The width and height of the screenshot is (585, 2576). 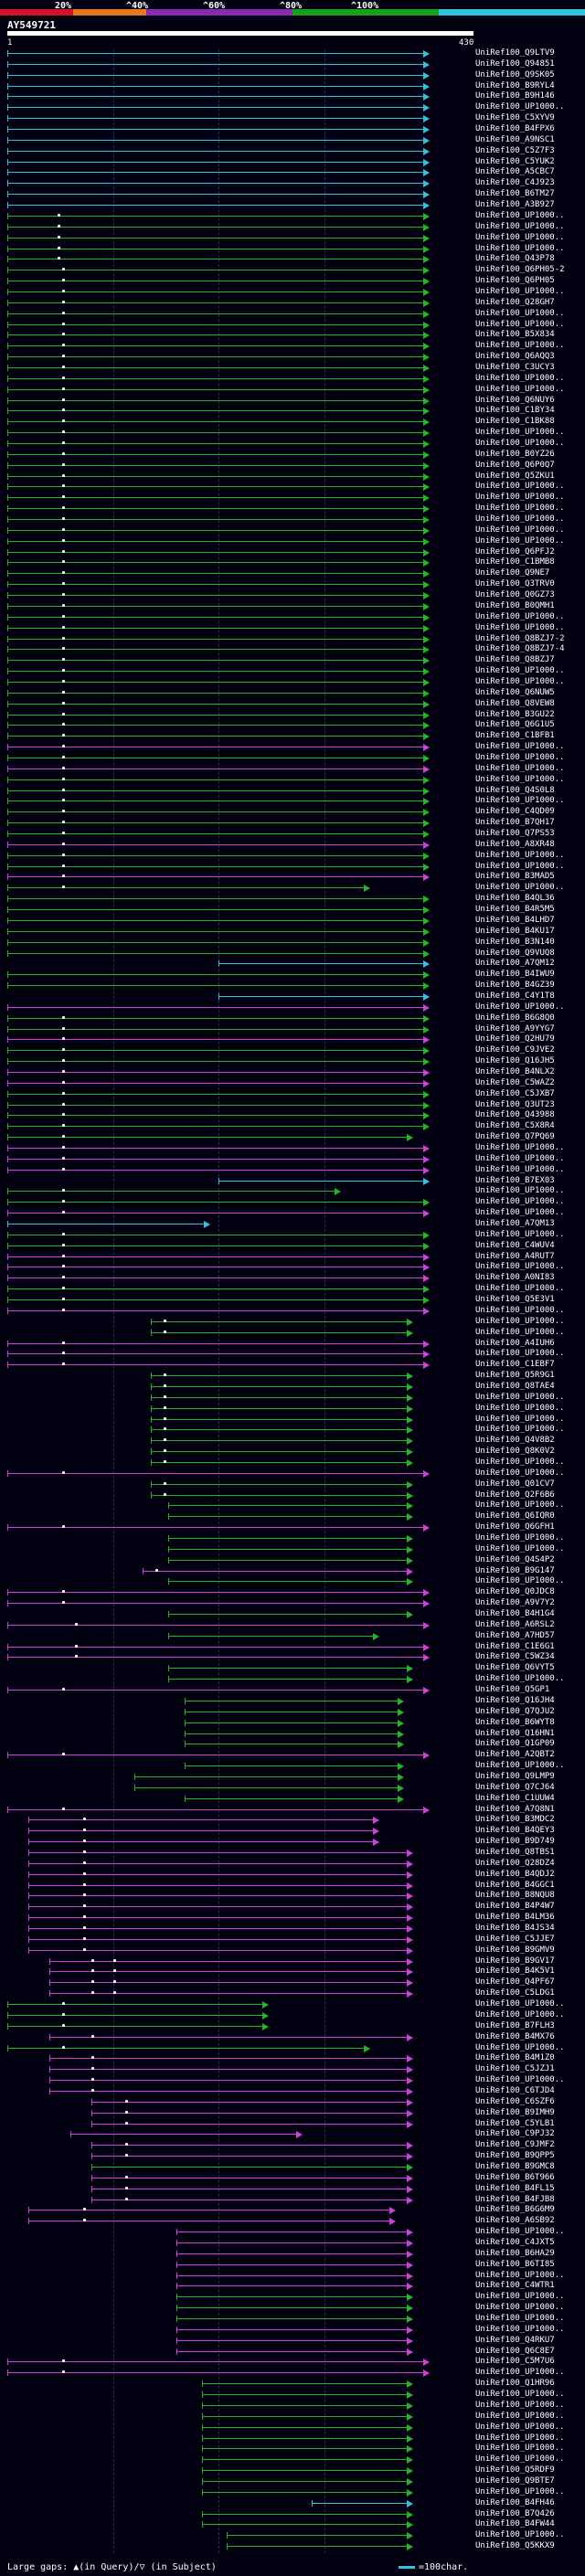 What do you see at coordinates (515, 2112) in the screenshot?
I see `hit-label: UniRef100_B9IMH9` at bounding box center [515, 2112].